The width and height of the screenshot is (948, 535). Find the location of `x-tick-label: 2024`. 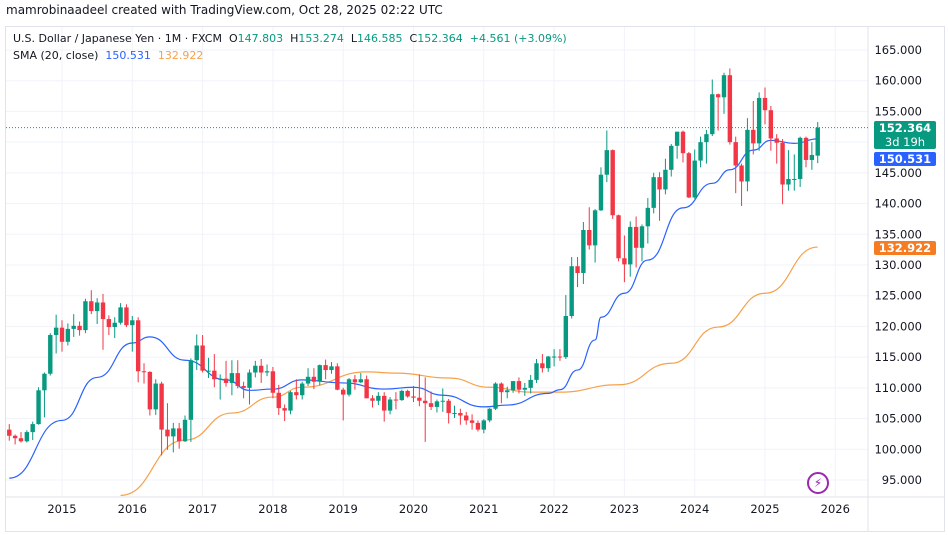

x-tick-label: 2024 is located at coordinates (694, 509).